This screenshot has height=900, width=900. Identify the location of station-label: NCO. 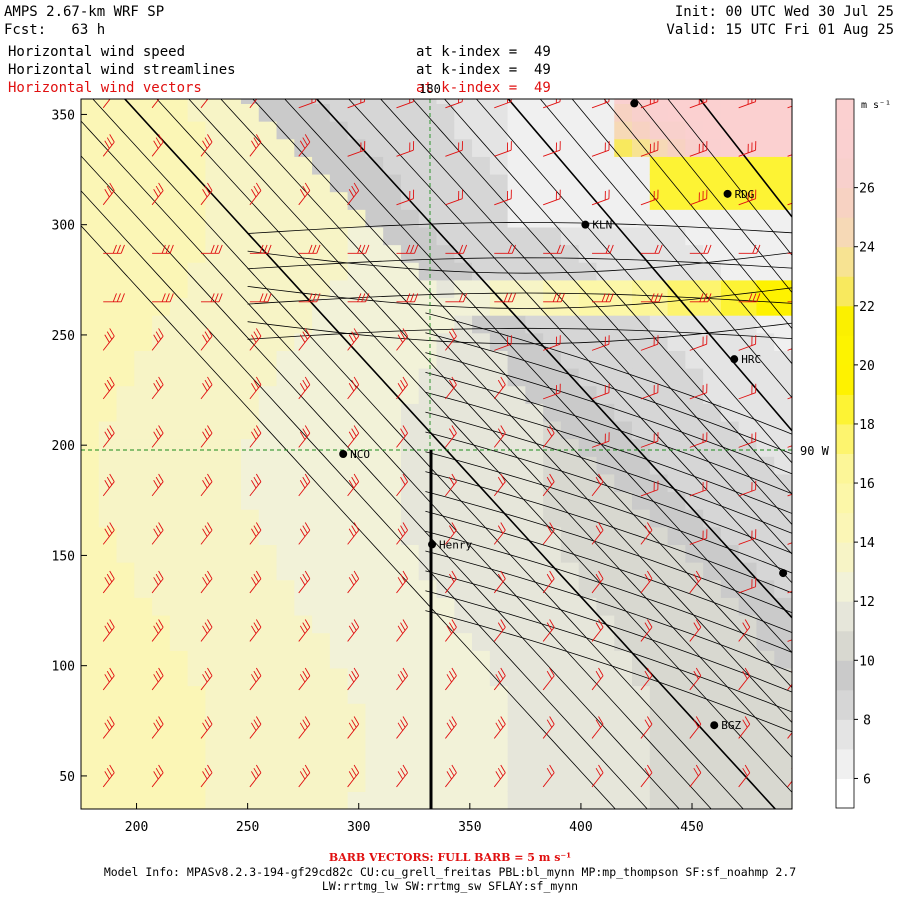
(360, 454).